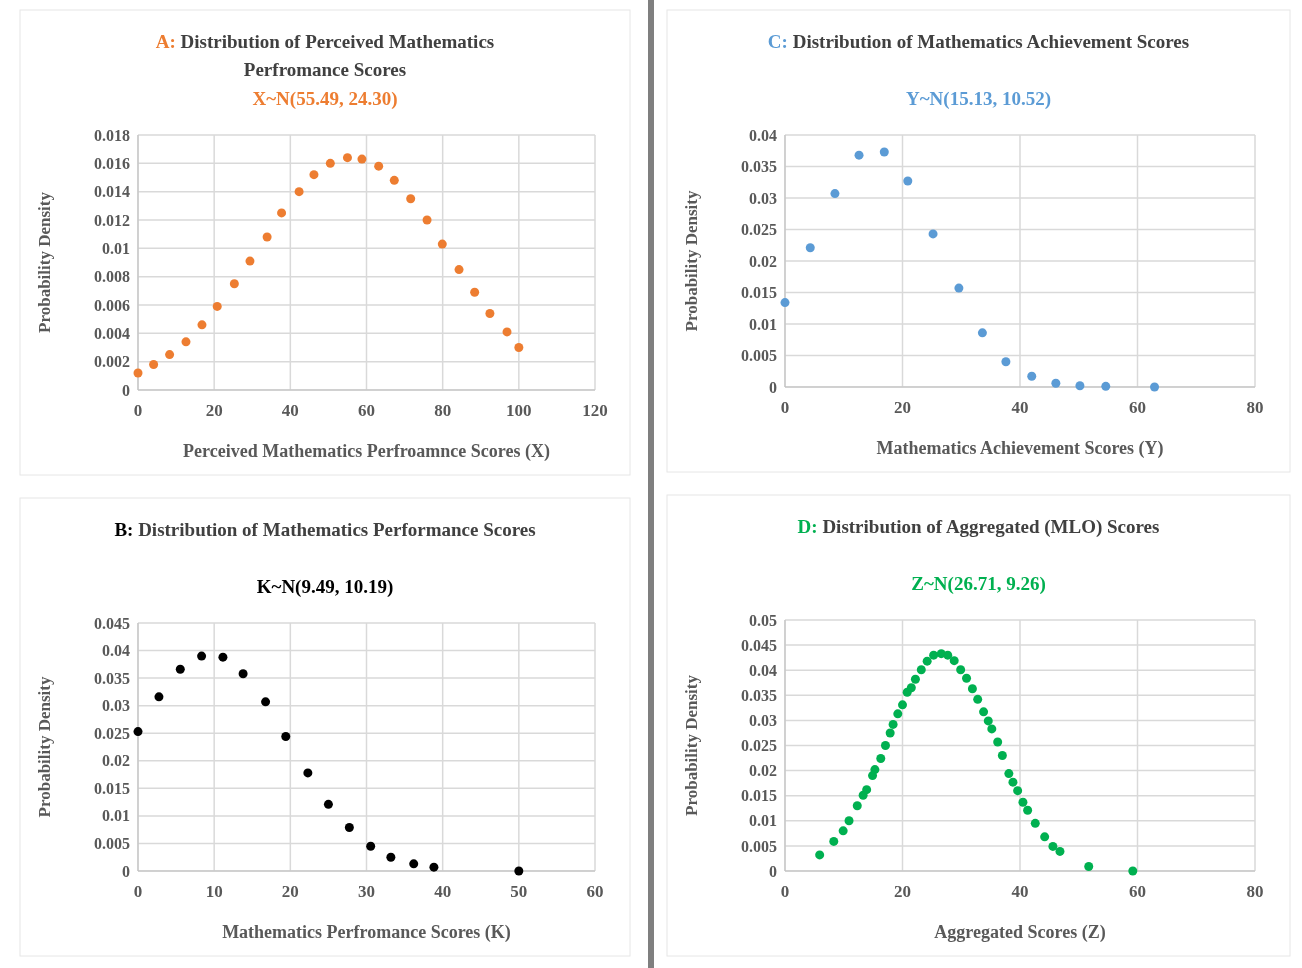  What do you see at coordinates (595, 410) in the screenshot?
I see `x-tick-label: 120` at bounding box center [595, 410].